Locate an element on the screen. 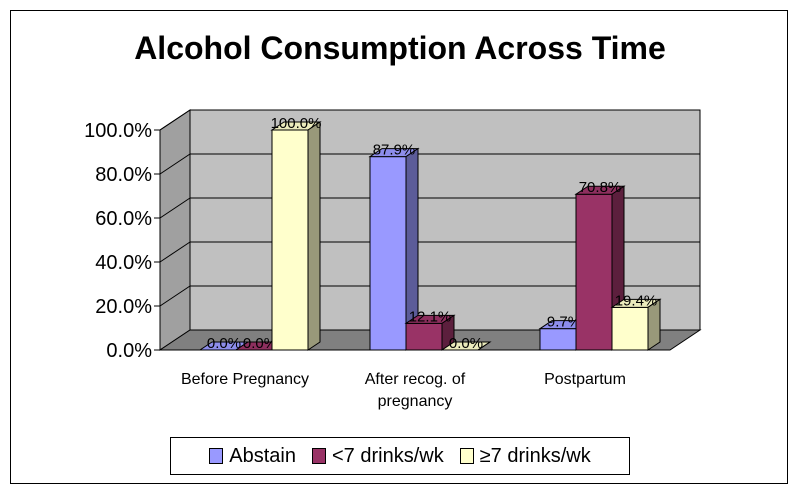 The height and width of the screenshot is (495, 800). y-tick-label: 40.0% is located at coordinates (123, 263).